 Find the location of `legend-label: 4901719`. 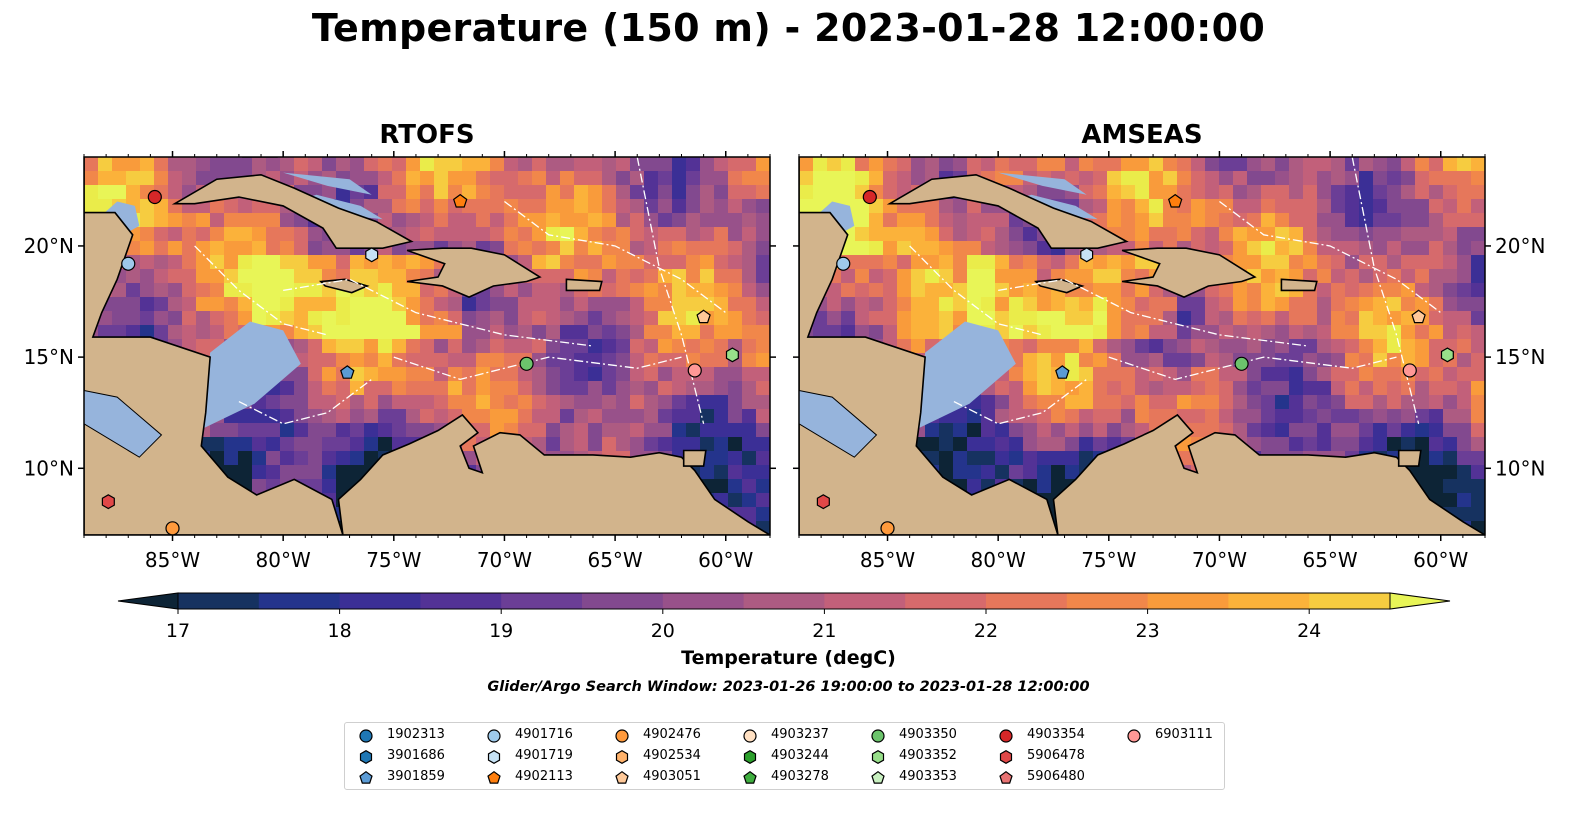

legend-label: 4901719 is located at coordinates (544, 755).